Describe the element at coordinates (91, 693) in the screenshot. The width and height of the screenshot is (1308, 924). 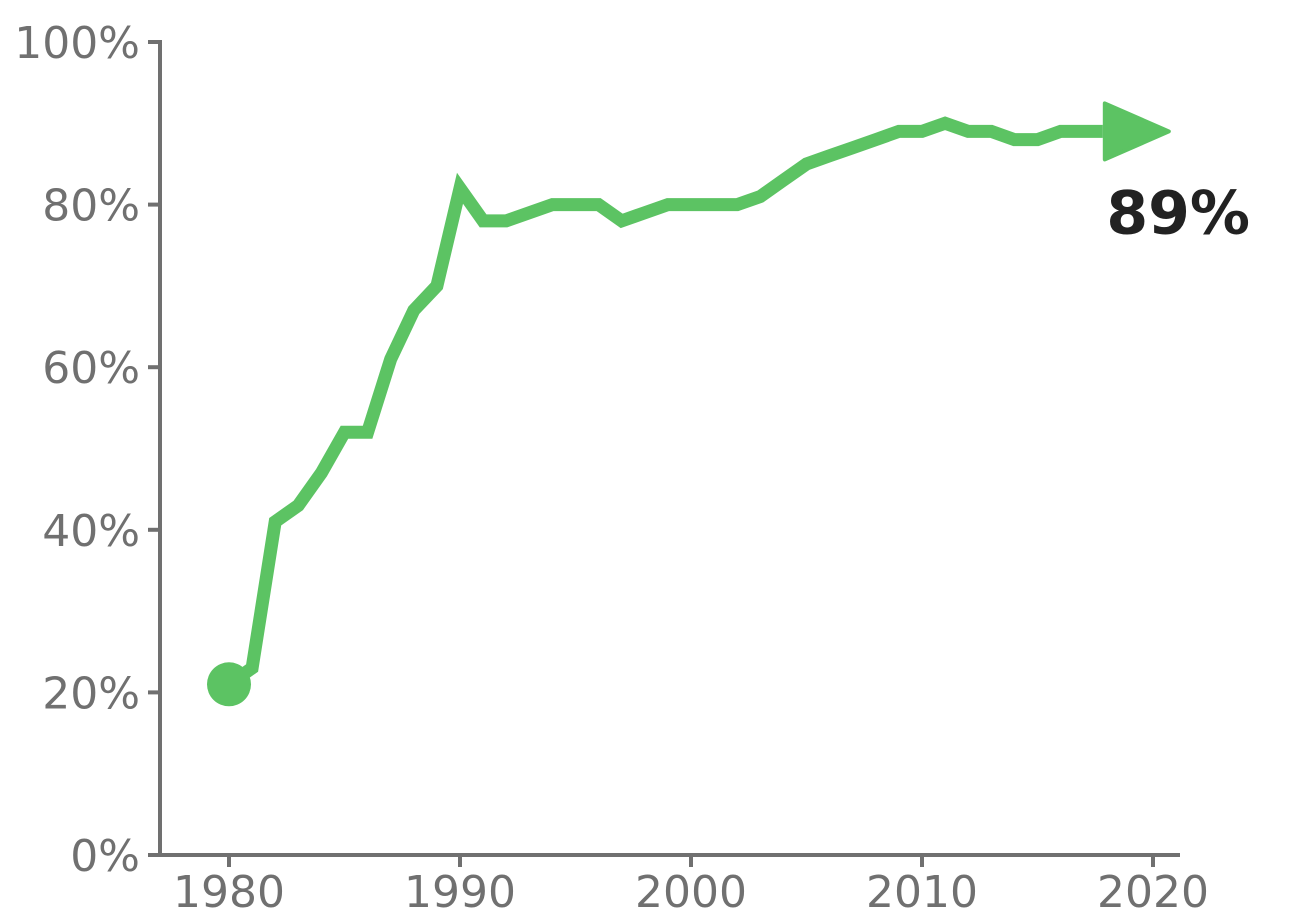
I see `y-tick-label: 20%` at that location.